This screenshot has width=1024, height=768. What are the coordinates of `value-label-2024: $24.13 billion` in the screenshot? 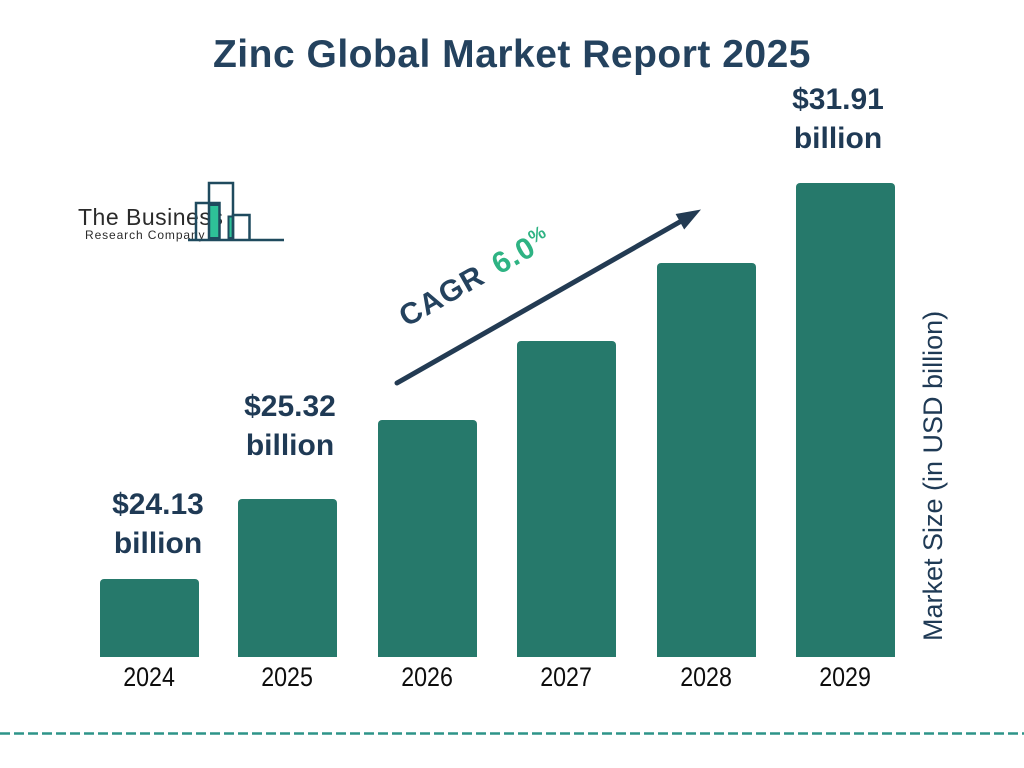 It's located at (158, 524).